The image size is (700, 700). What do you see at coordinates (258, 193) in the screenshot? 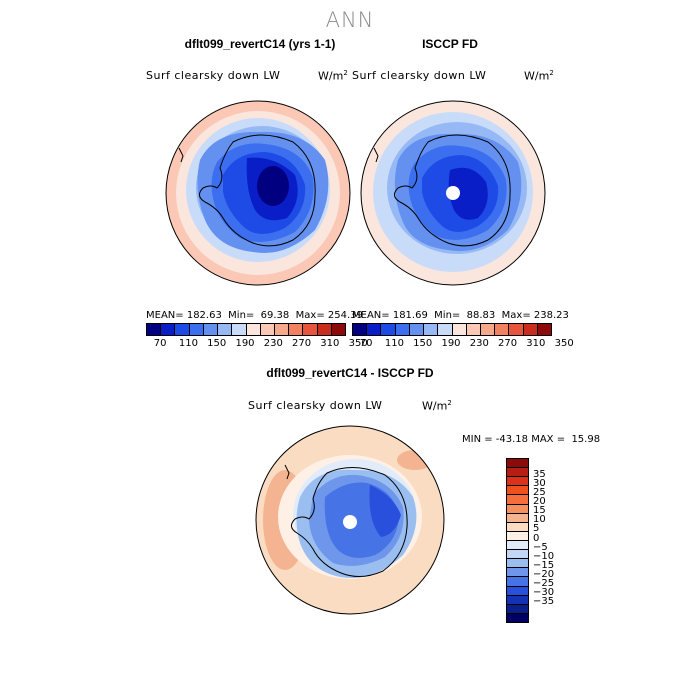
I see `left-antarctic-map` at bounding box center [258, 193].